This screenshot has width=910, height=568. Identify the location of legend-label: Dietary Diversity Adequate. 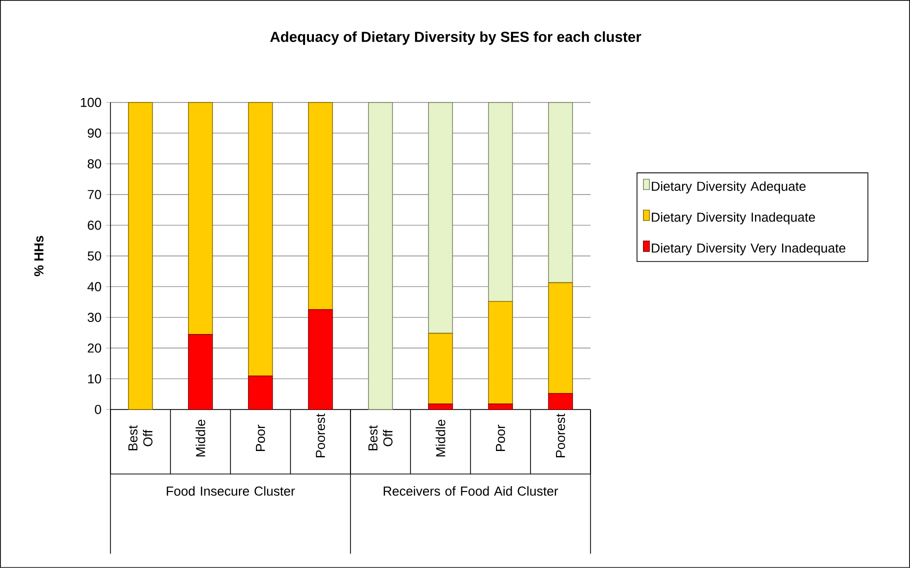
(729, 187).